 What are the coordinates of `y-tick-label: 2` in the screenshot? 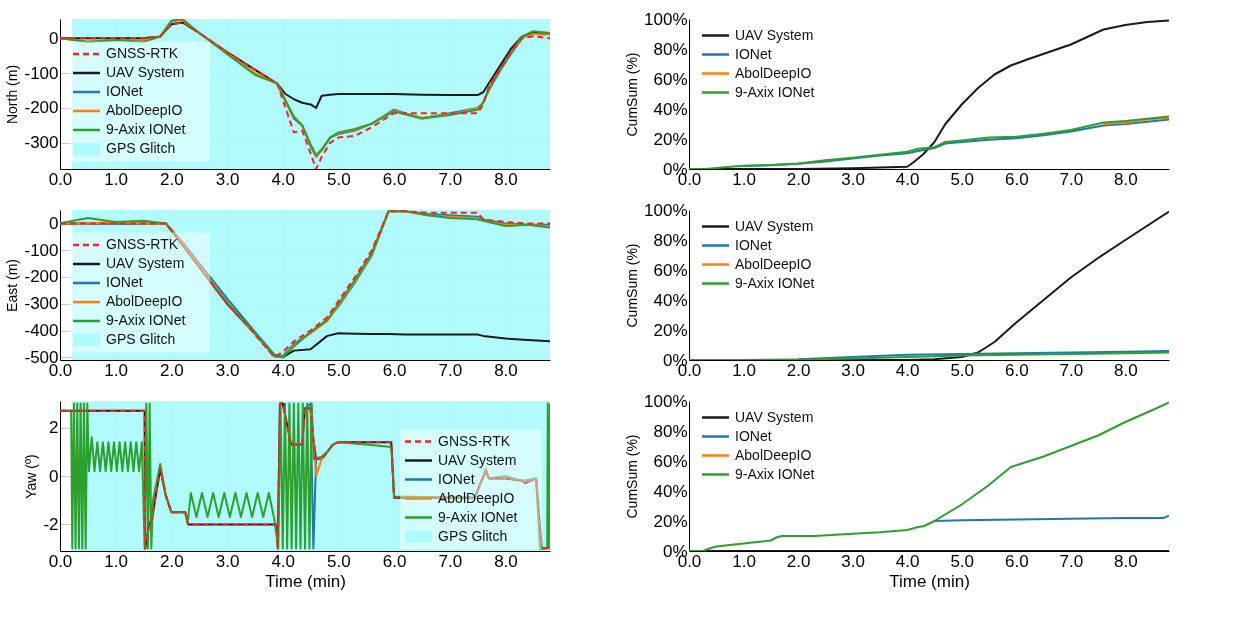 It's located at (54, 428).